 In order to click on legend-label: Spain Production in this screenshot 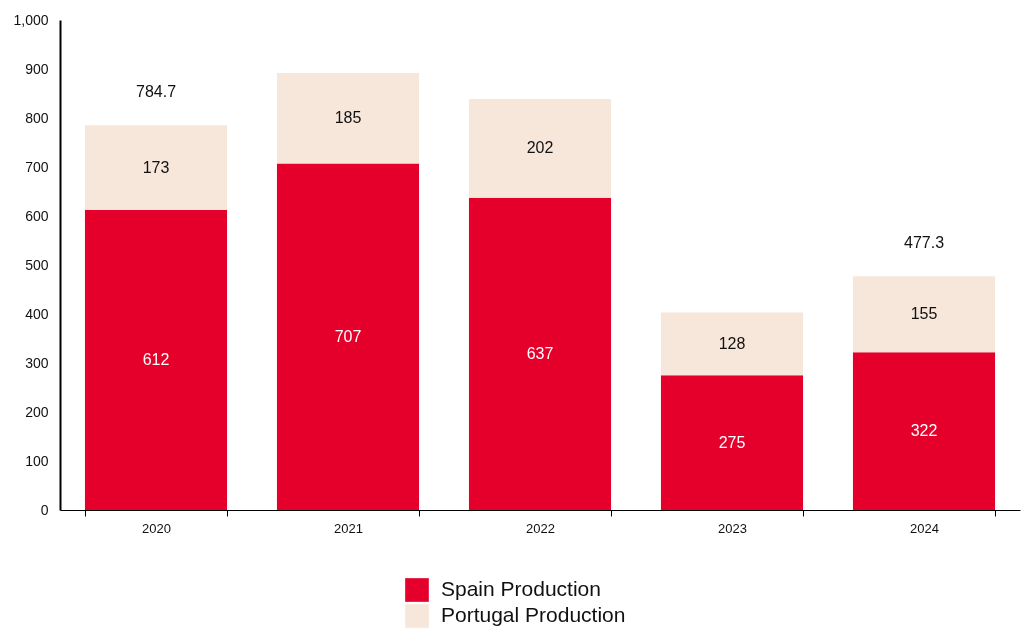, I will do `click(521, 588)`.